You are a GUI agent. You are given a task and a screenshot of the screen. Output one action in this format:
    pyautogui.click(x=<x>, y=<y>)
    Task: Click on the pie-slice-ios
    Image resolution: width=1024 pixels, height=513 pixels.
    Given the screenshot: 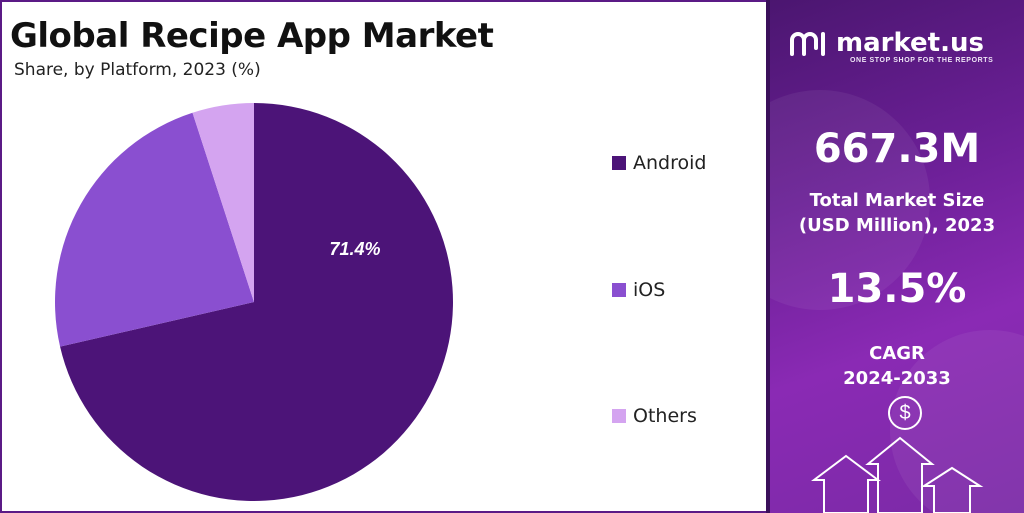 What is the action you would take?
    pyautogui.click(x=154, y=229)
    